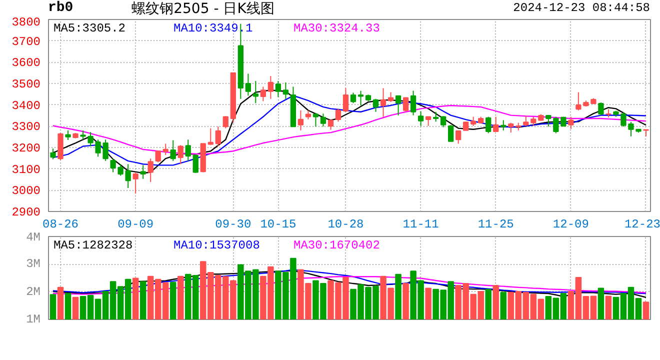 The width and height of the screenshot is (660, 360). I want to click on x-tick-label: 08-26, so click(60, 225).